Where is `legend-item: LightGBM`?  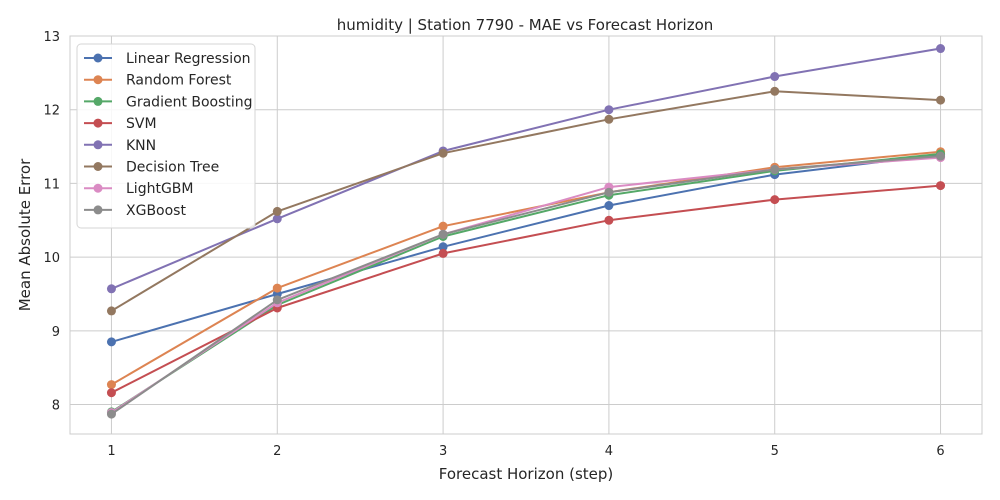
legend-item: LightGBM is located at coordinates (138, 189).